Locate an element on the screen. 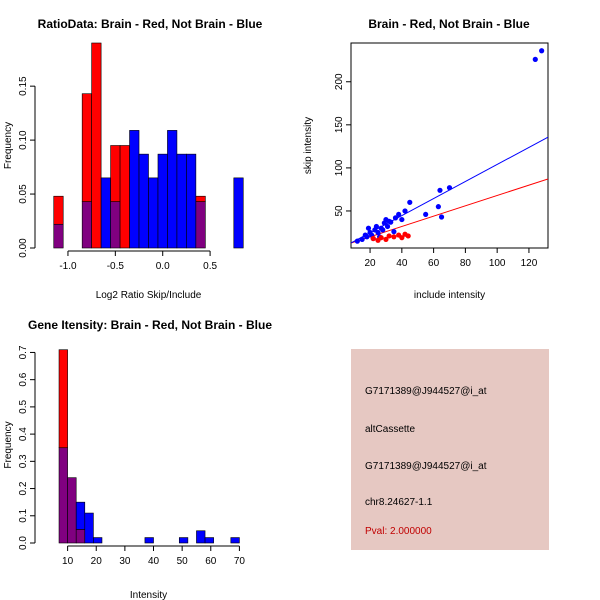 The image size is (600, 600). y-tick-label: 150 is located at coordinates (339, 124).